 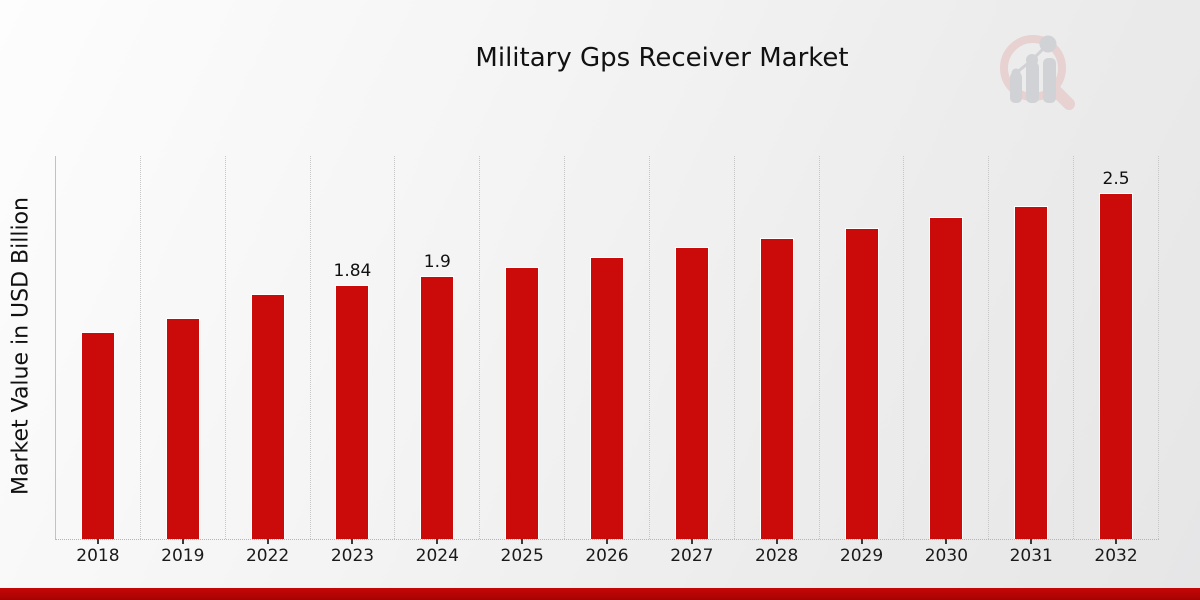 What do you see at coordinates (1031, 556) in the screenshot?
I see `x-tick-label-2031: 2031` at bounding box center [1031, 556].